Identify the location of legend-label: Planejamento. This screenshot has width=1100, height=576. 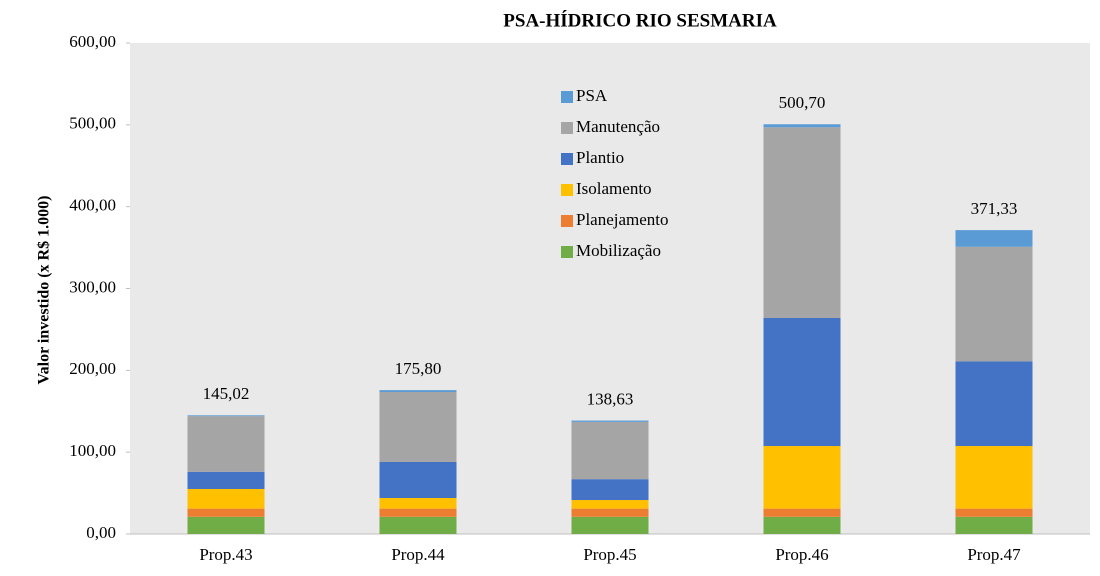
(622, 219).